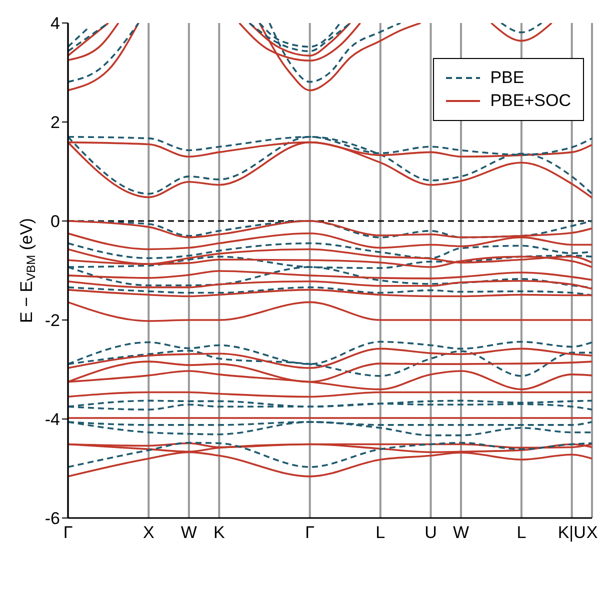 This screenshot has width=602, height=601. What do you see at coordinates (572, 532) in the screenshot?
I see `x-tick-label: K|U` at bounding box center [572, 532].